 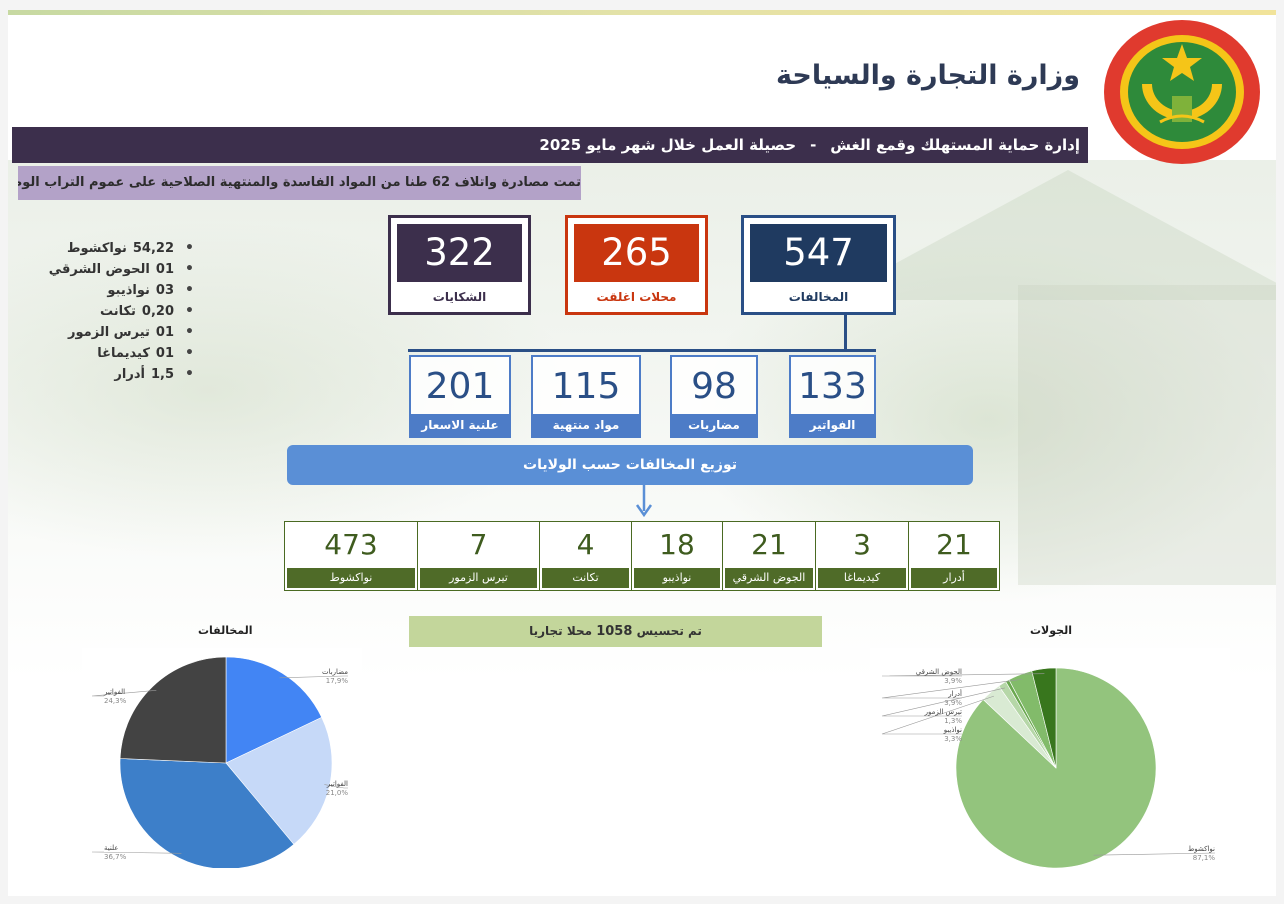 What do you see at coordinates (644, 501) in the screenshot?
I see `down-arrow-icon` at bounding box center [644, 501].